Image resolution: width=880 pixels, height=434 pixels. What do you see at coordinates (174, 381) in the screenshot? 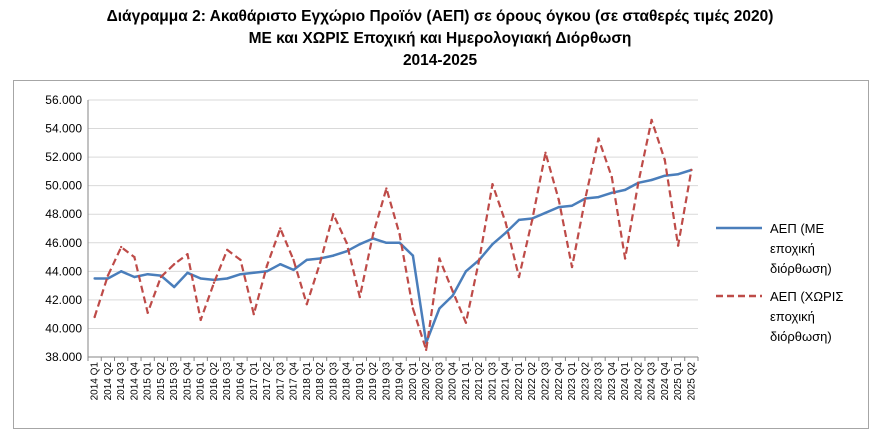
I see `x-tick-label: 2015 Q3` at bounding box center [174, 381].